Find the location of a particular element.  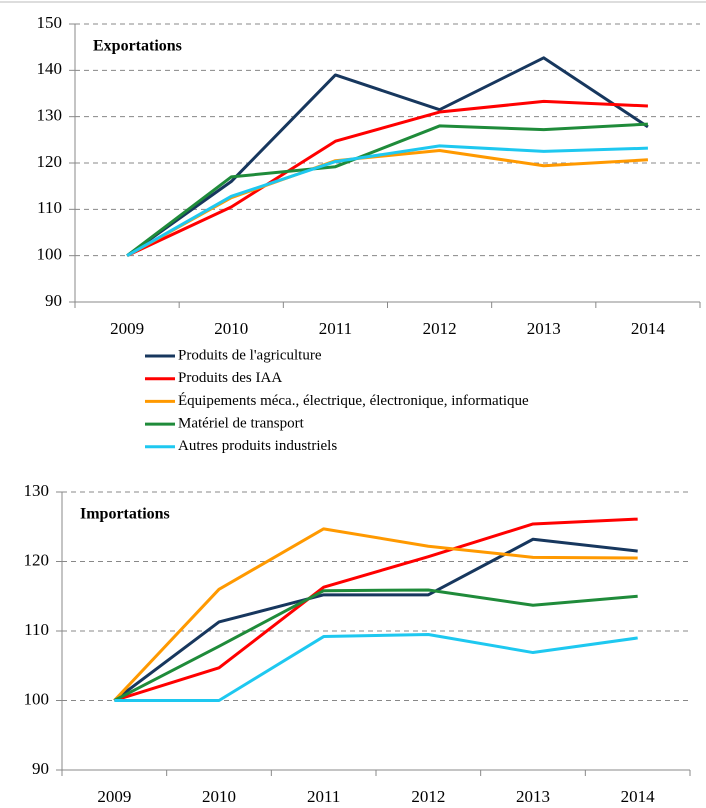

chart-title: Importations is located at coordinates (125, 514).